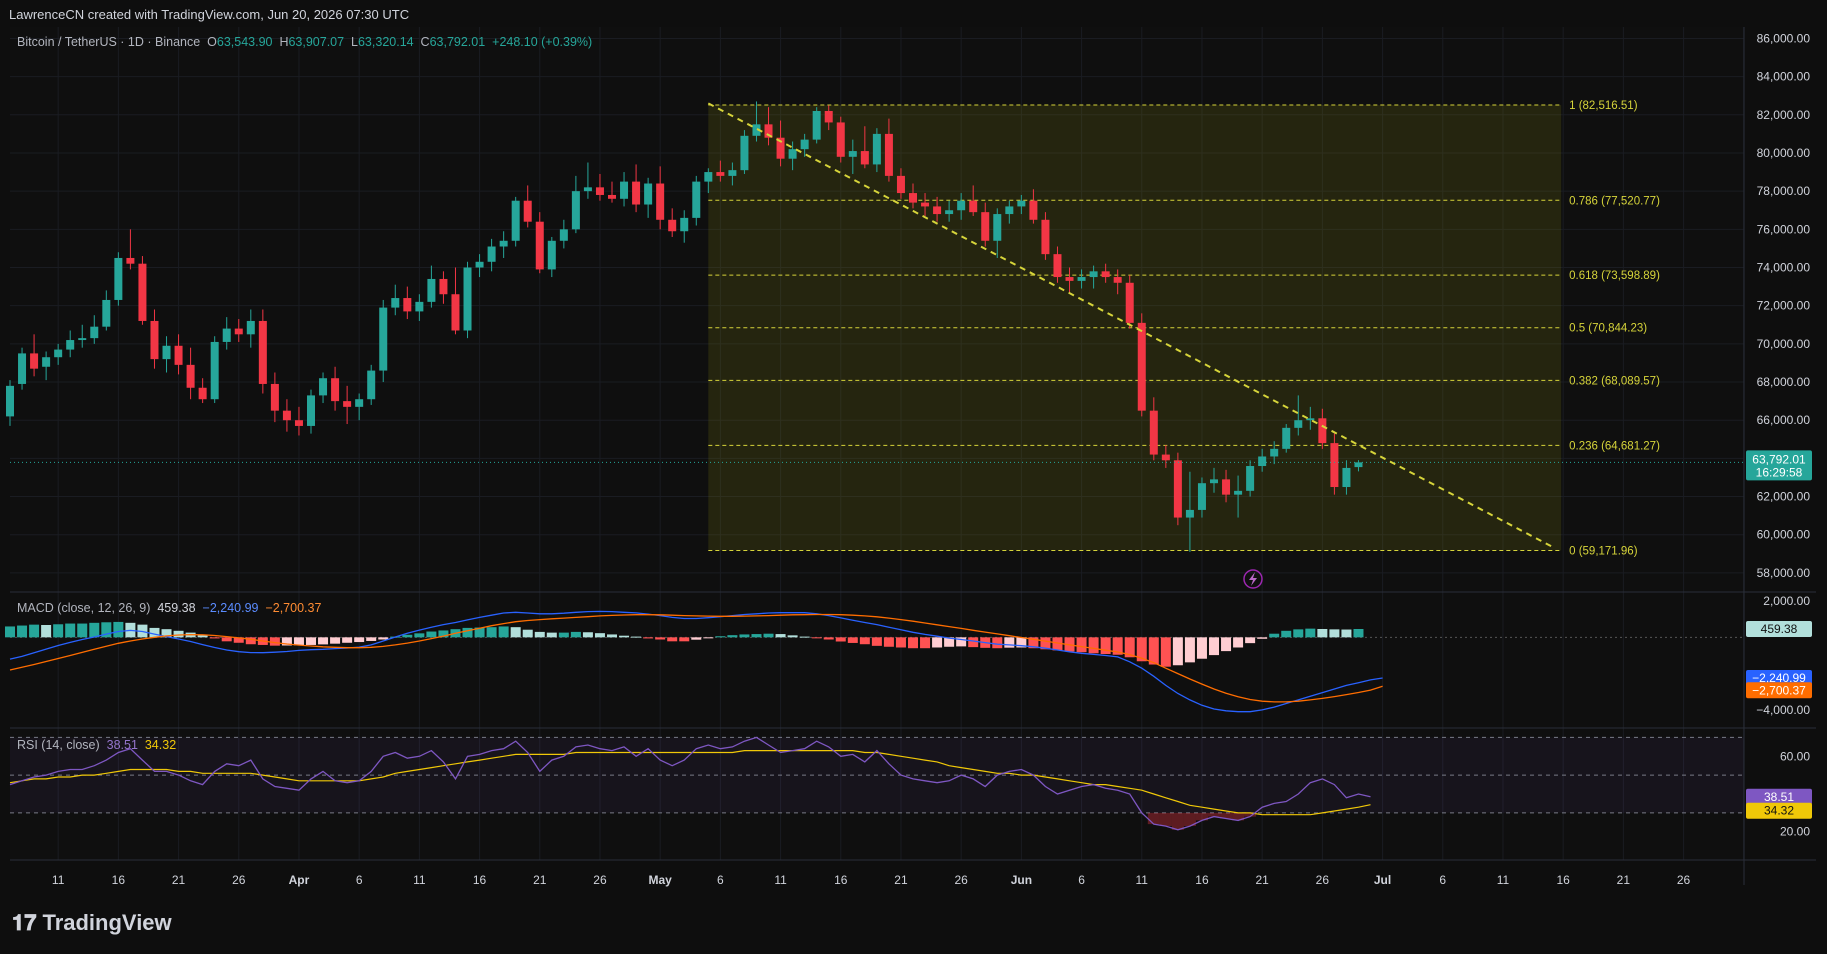 This screenshot has width=1827, height=954. I want to click on macd-line-tag-bg, so click(1779, 677).